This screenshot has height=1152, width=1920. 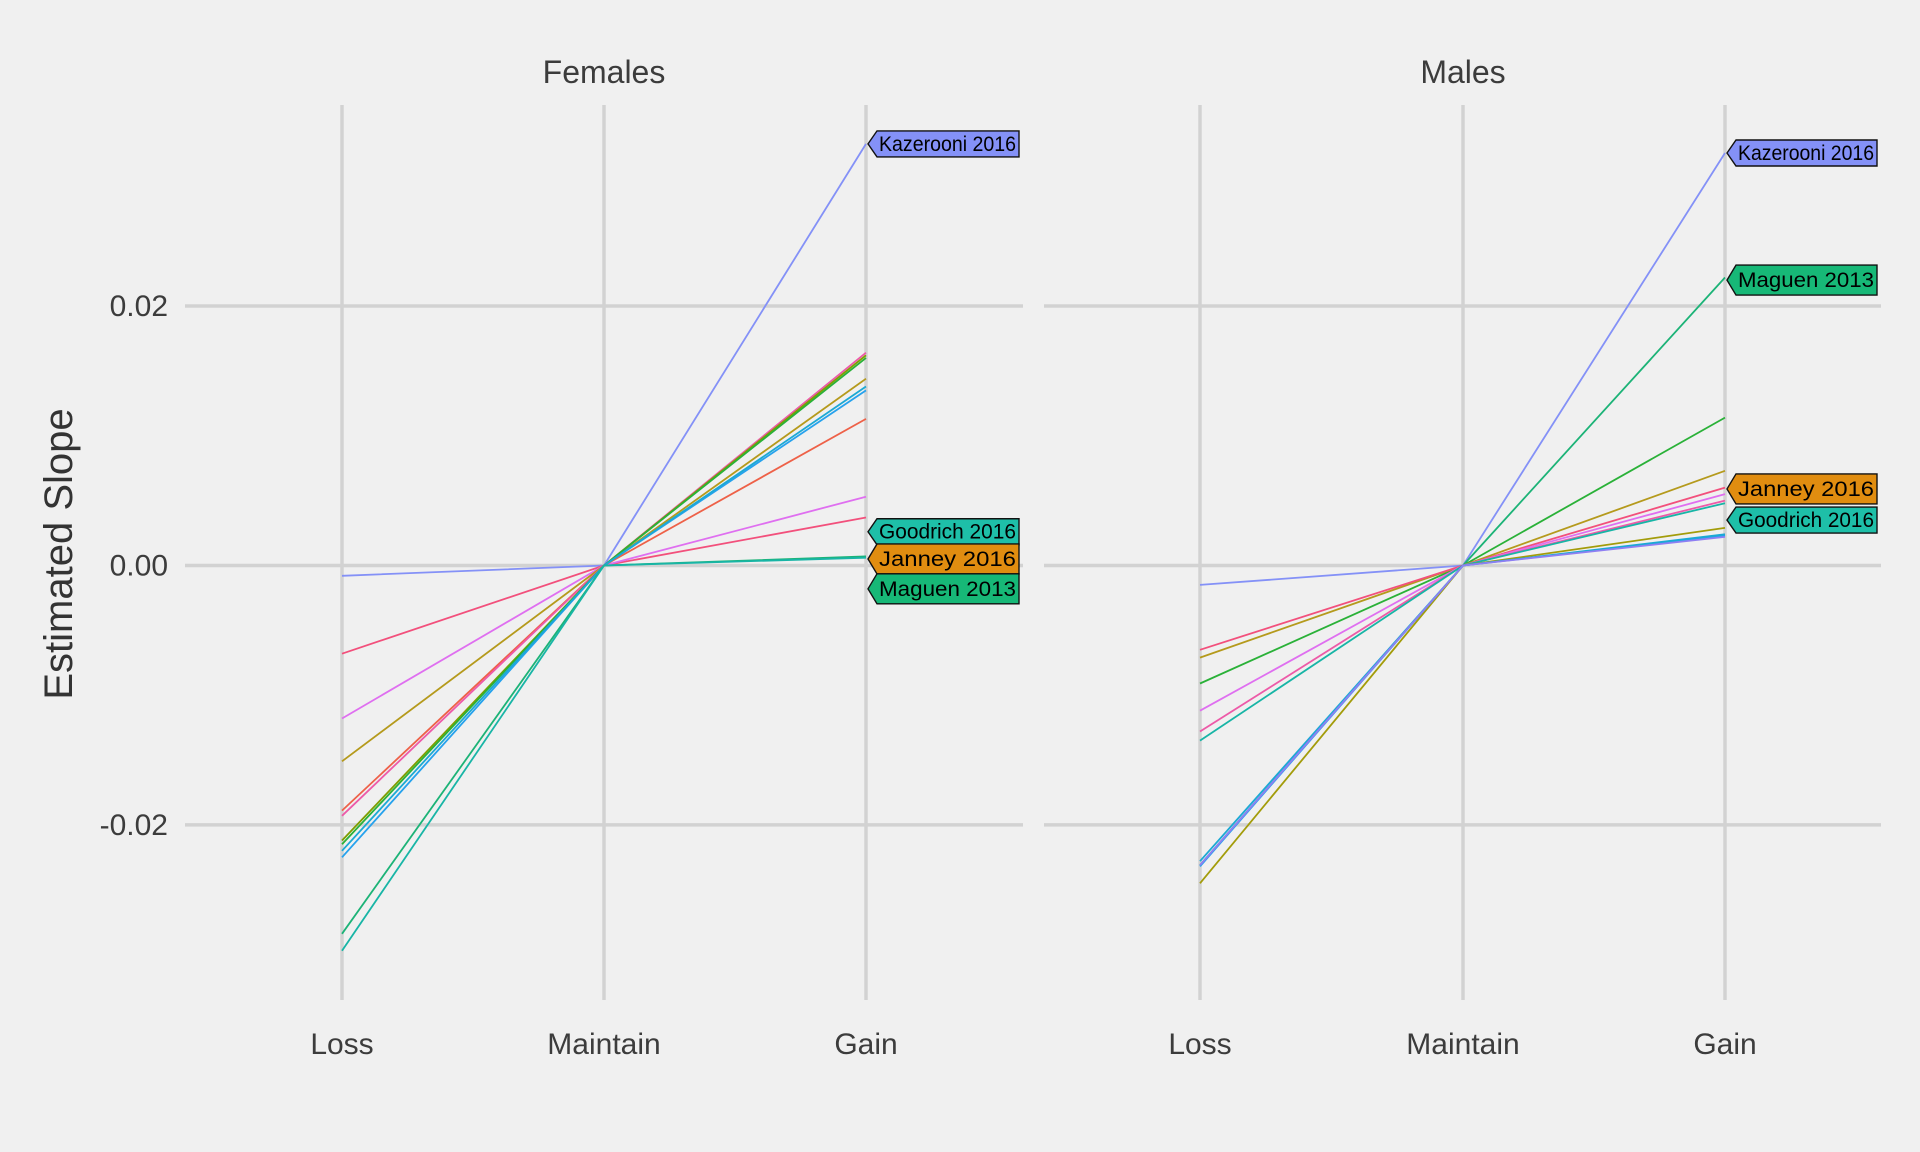 What do you see at coordinates (604, 72) in the screenshot?
I see `panel-title: Females` at bounding box center [604, 72].